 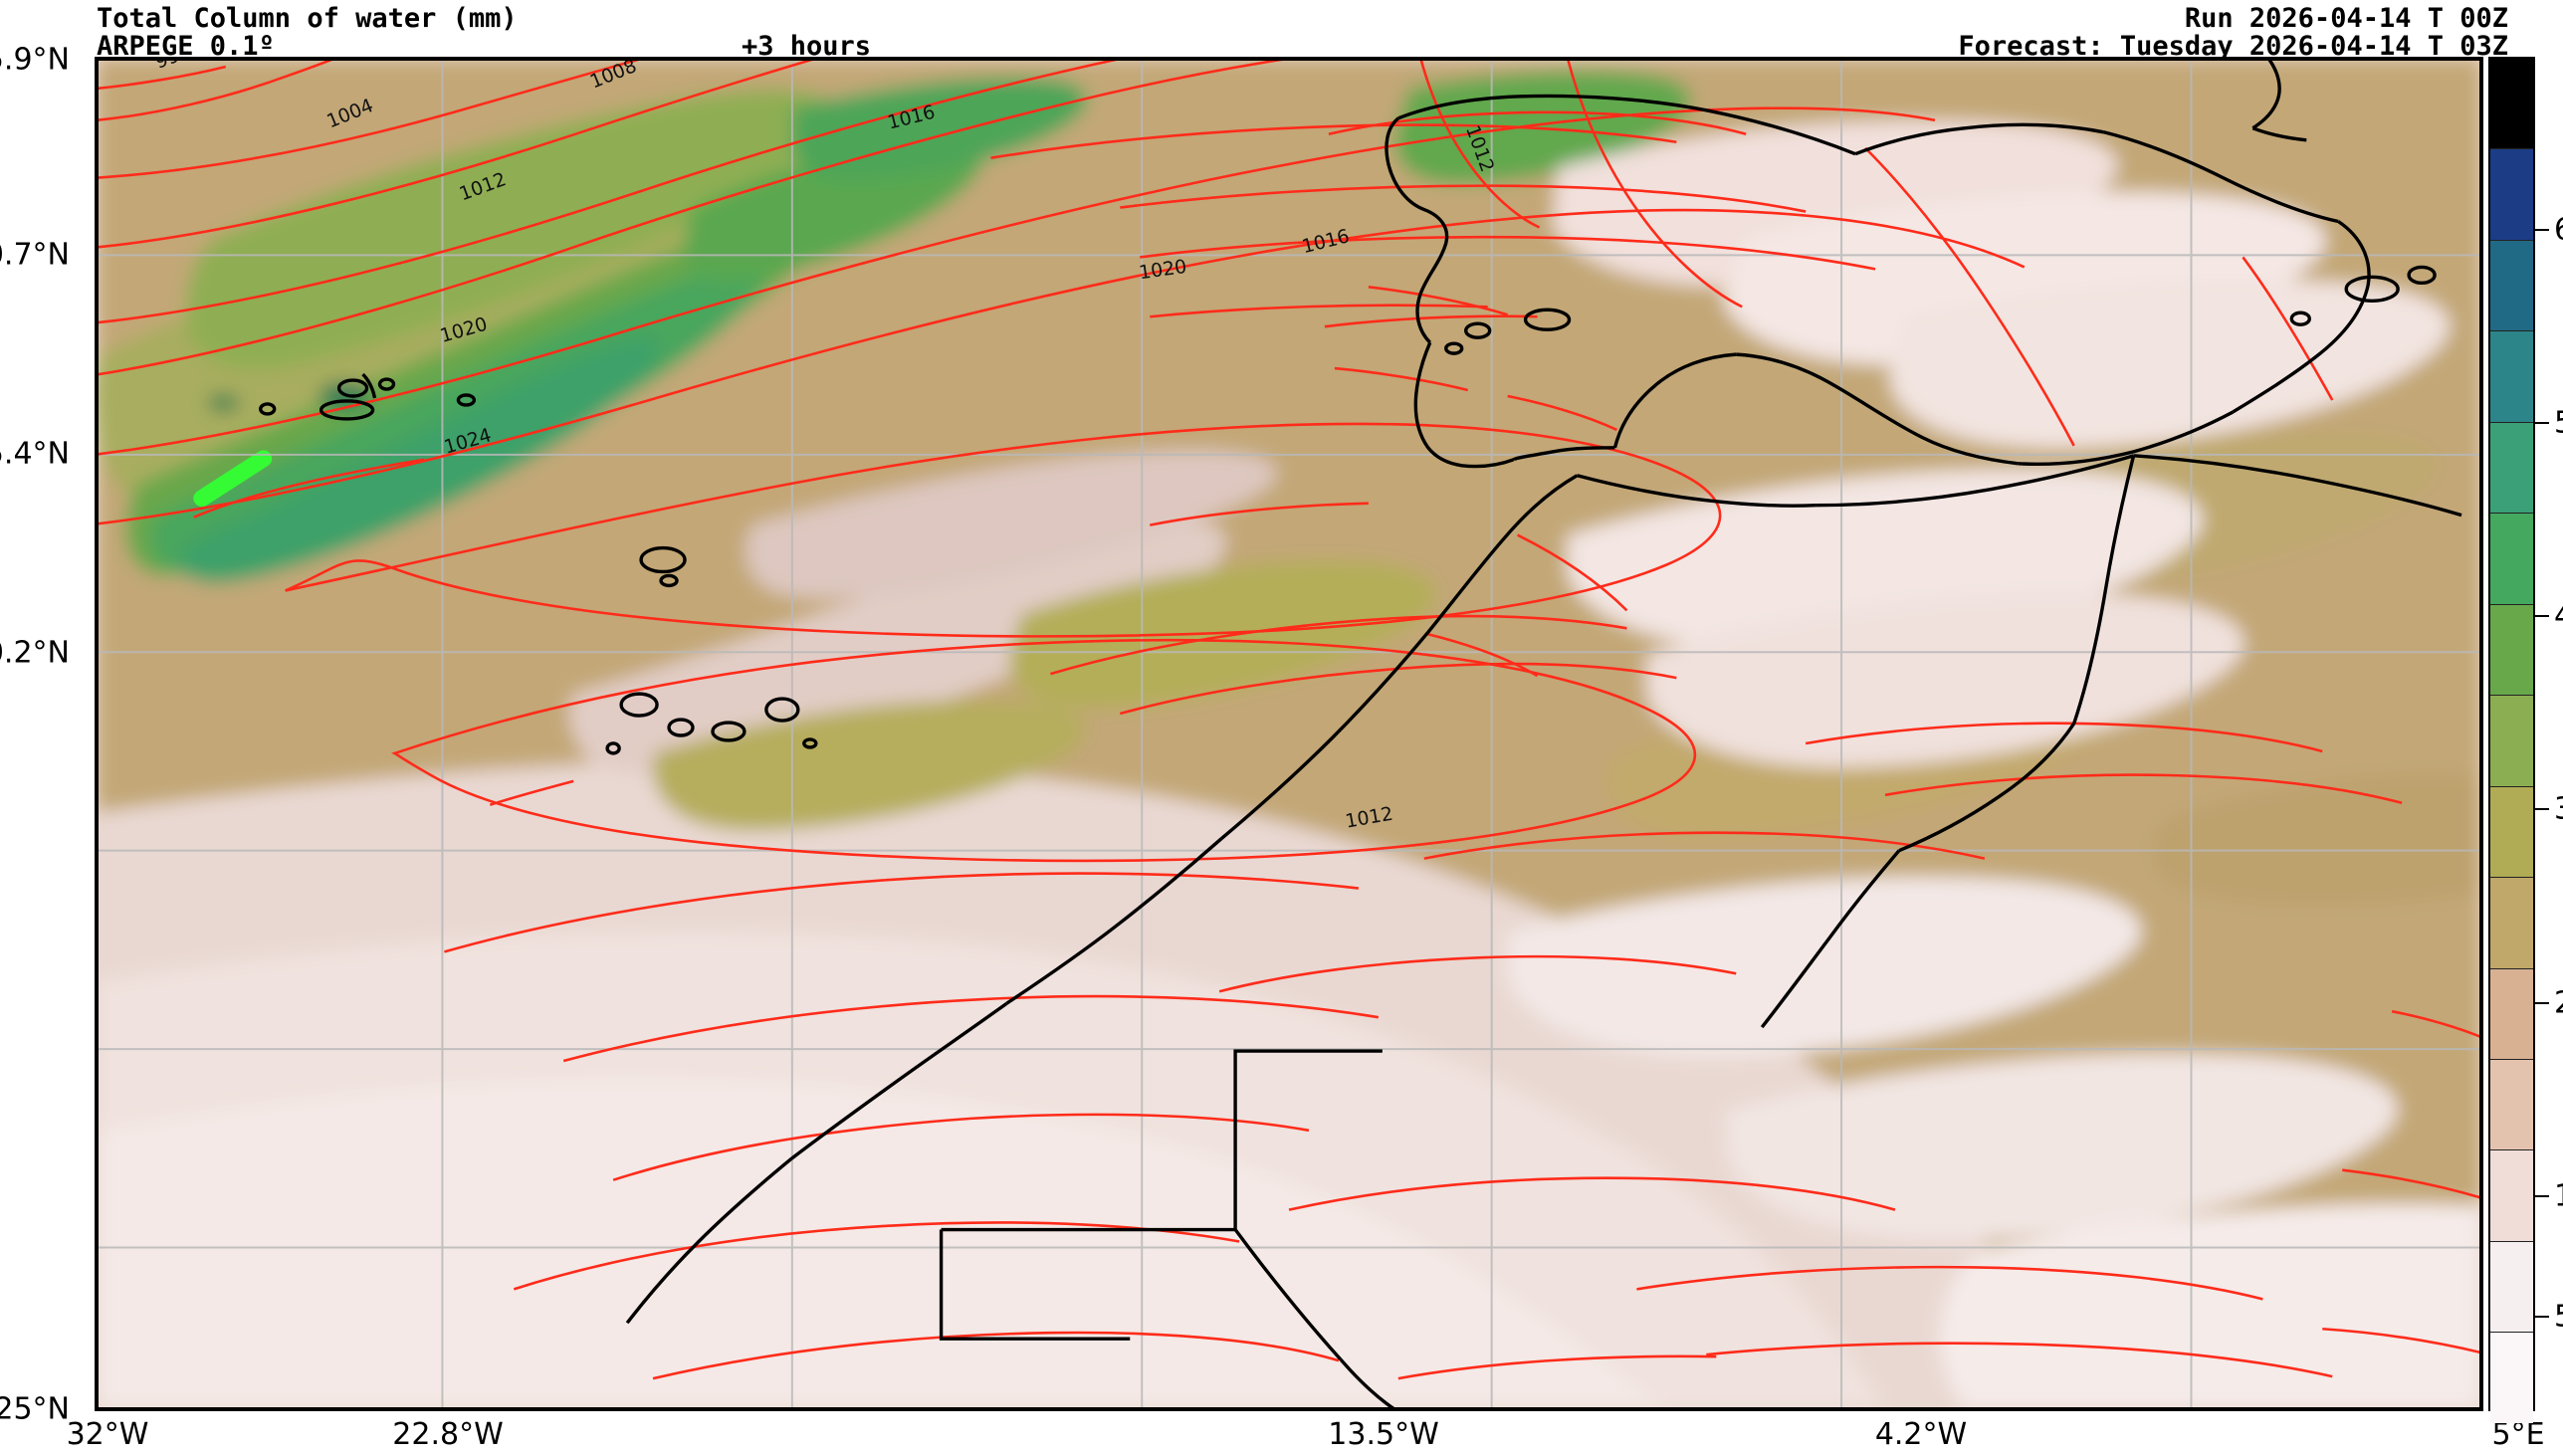 I want to click on y-tick-label: 45.9°N, so click(x=35, y=60).